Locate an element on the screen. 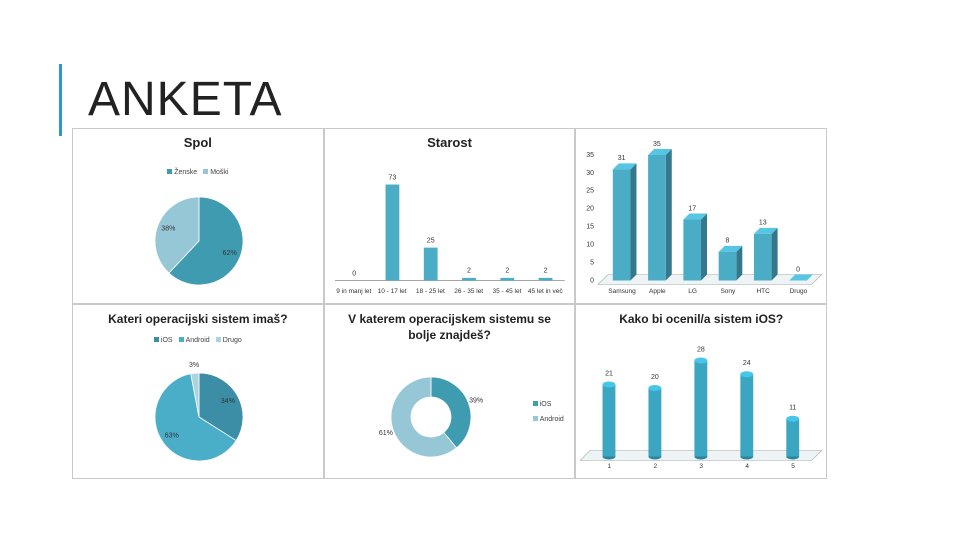  chart-title: Starost is located at coordinates (449, 142).